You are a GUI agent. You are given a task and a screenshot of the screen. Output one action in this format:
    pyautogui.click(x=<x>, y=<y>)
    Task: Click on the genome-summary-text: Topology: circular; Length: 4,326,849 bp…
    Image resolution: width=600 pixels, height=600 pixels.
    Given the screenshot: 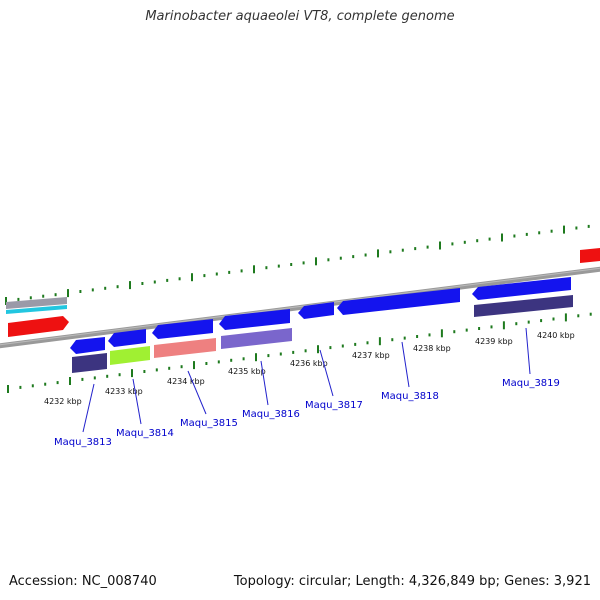 What is the action you would take?
    pyautogui.click(x=412, y=581)
    